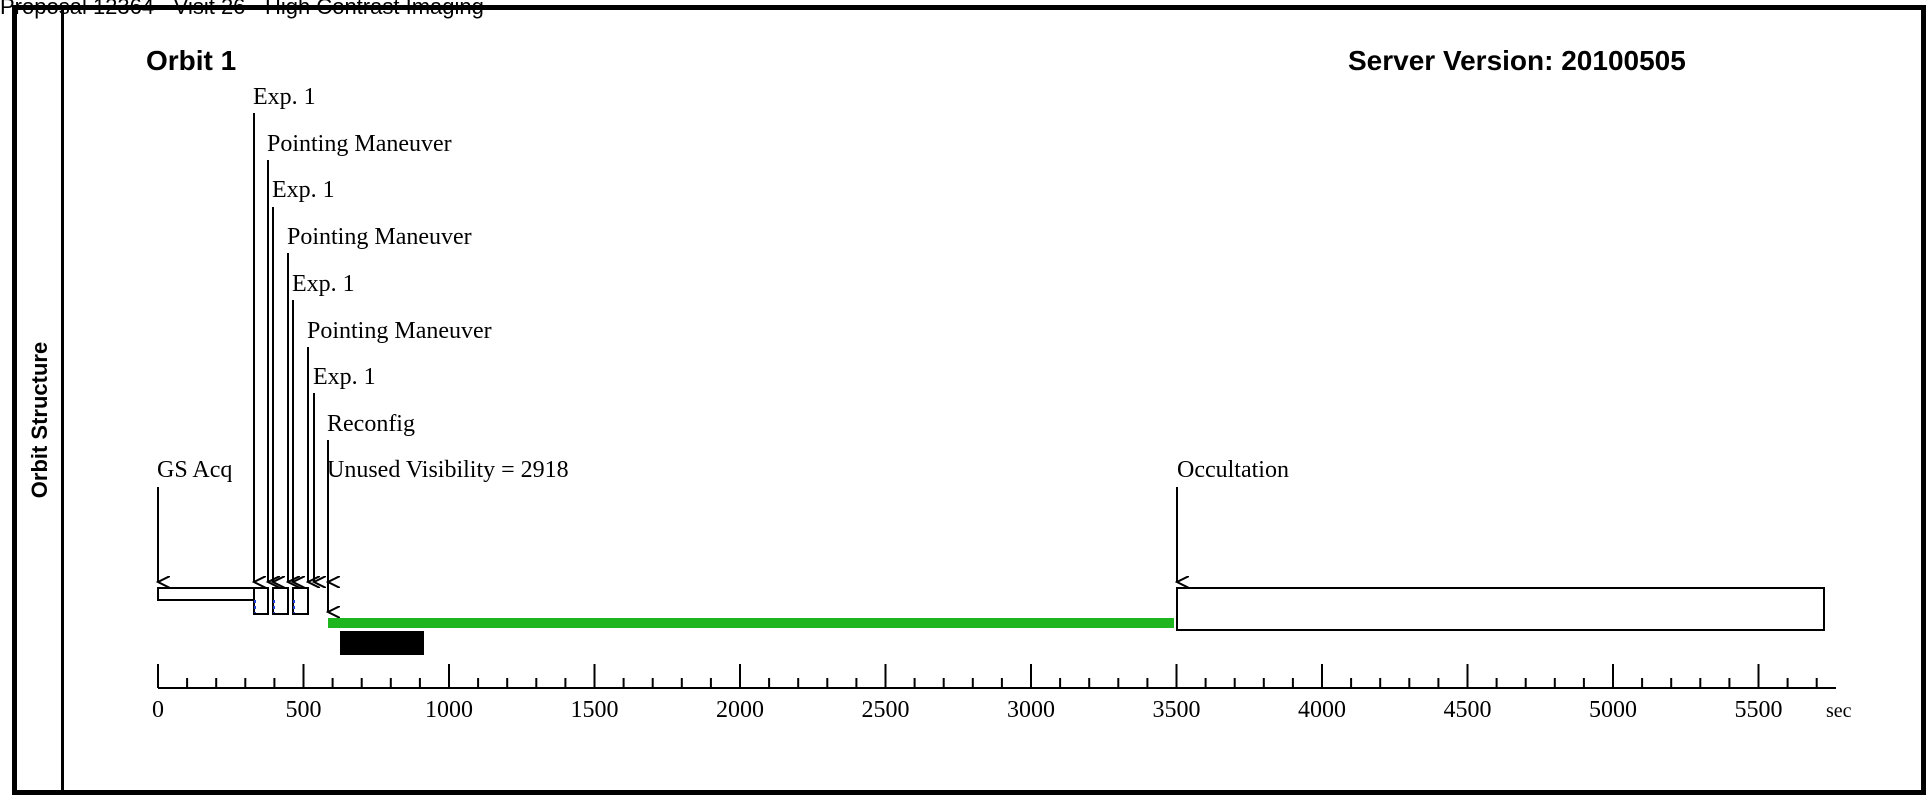  What do you see at coordinates (40, 400) in the screenshot?
I see `sidebar: Orbit Structure` at bounding box center [40, 400].